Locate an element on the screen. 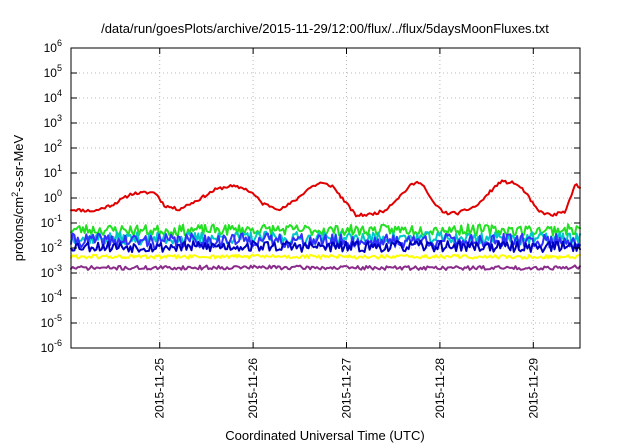  y-tick-label-exp: 6 is located at coordinates (59, 43).